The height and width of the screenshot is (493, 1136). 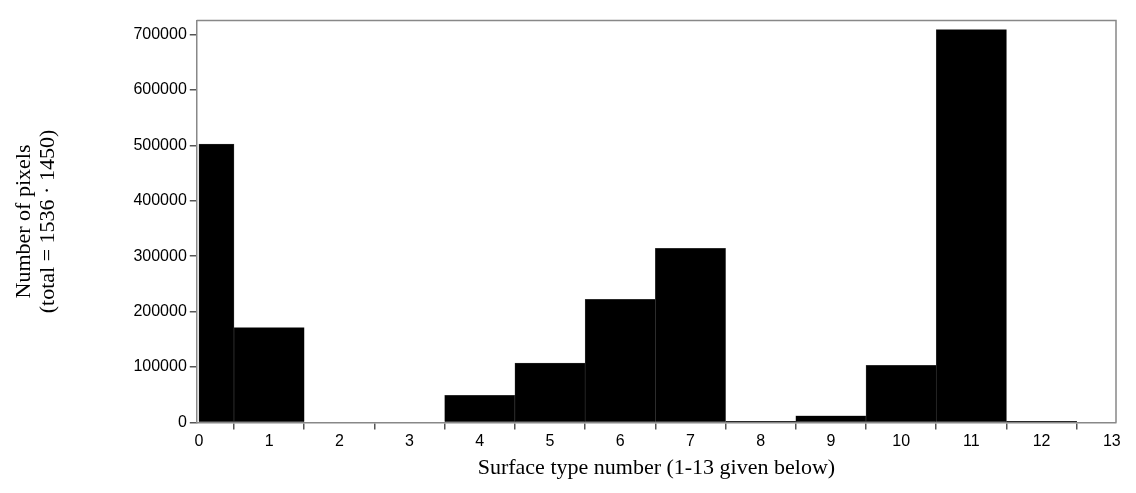 What do you see at coordinates (550, 441) in the screenshot?
I see `x-tick-label: 5` at bounding box center [550, 441].